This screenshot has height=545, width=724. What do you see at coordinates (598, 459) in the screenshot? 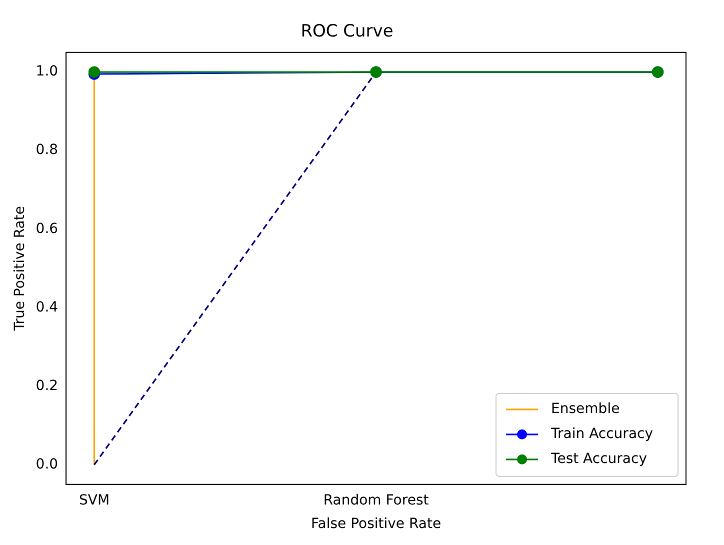
I see `legend-label: Test Accuracy` at bounding box center [598, 459].